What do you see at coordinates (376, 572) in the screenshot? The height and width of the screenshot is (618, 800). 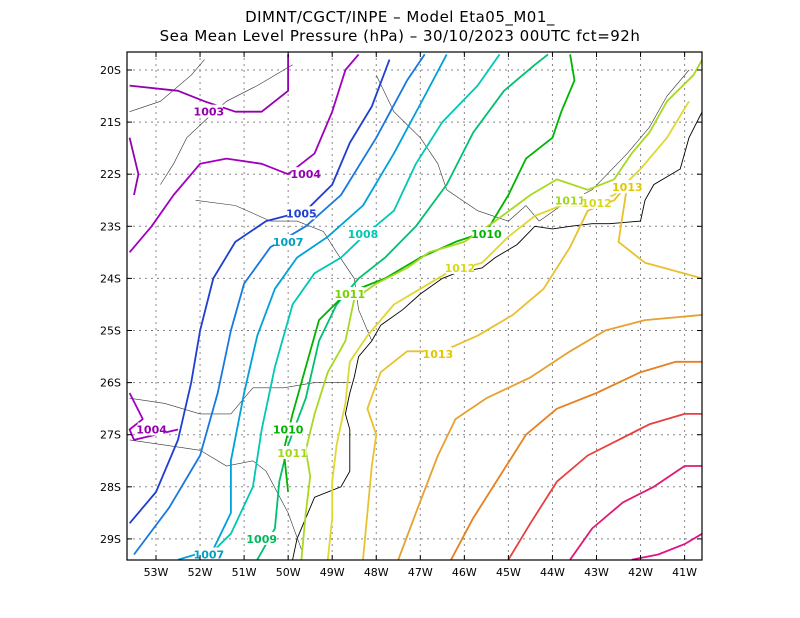 I see `lon-tick-label: 48W` at bounding box center [376, 572].